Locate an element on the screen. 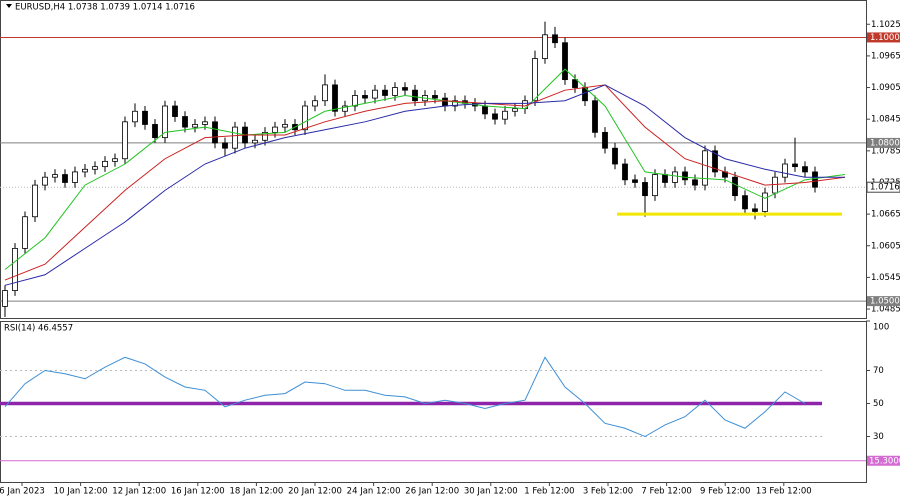 The image size is (900, 496). level-label: 1.0500 is located at coordinates (885, 302).